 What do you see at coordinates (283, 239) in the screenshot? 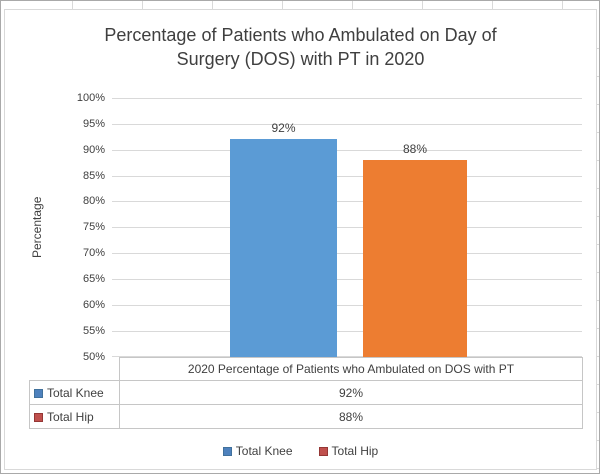
I see `bar-total-knee: 92%` at bounding box center [283, 239].